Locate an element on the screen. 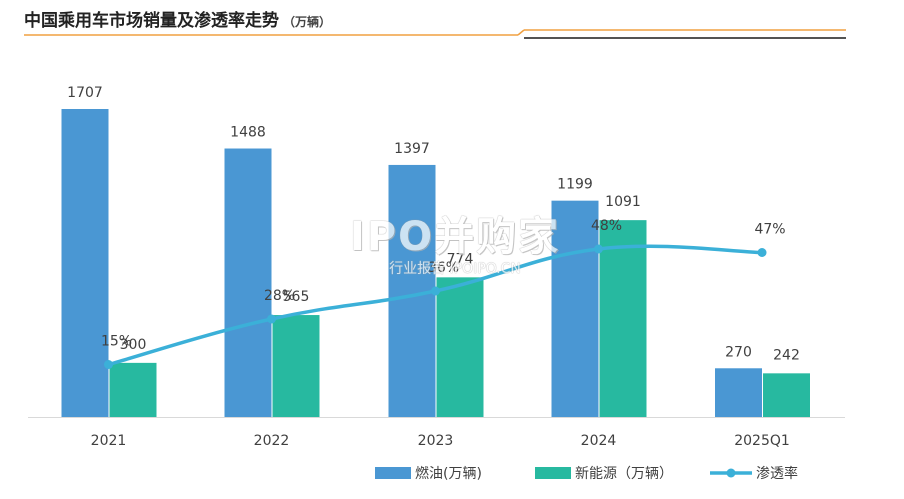 The image size is (904, 499). x-tick-label-2021: 2021 is located at coordinates (109, 441).